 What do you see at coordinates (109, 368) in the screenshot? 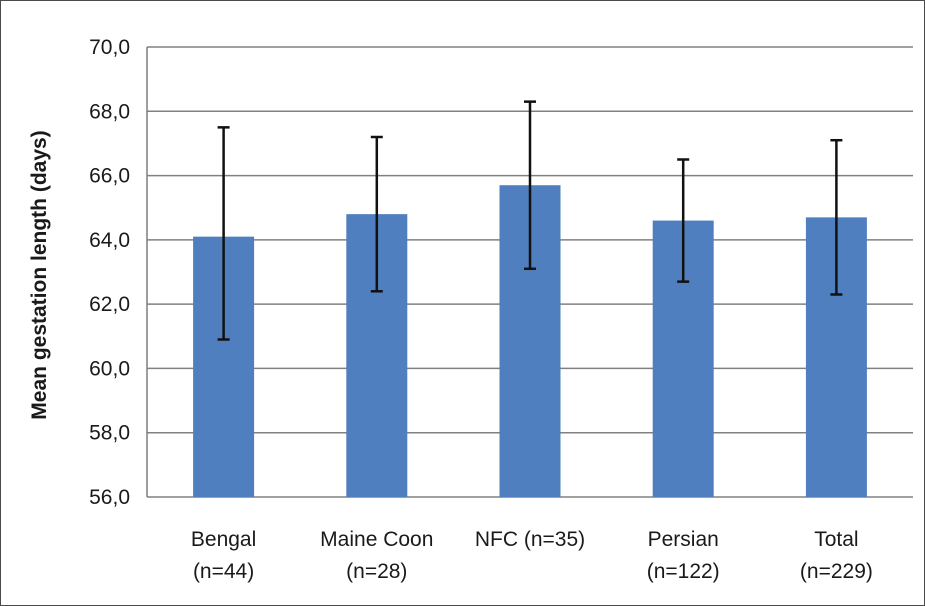
I see `y-tick-label: 60,0` at bounding box center [109, 368].